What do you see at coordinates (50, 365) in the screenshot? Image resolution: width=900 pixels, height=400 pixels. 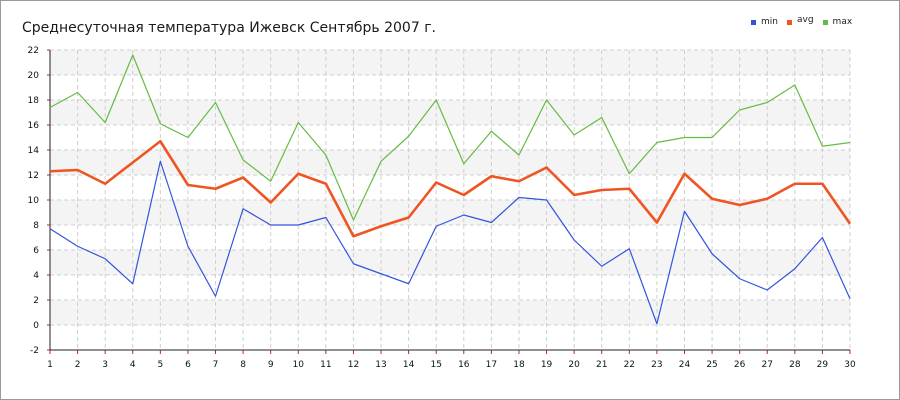 I see `x-tick-label: 1` at bounding box center [50, 365].